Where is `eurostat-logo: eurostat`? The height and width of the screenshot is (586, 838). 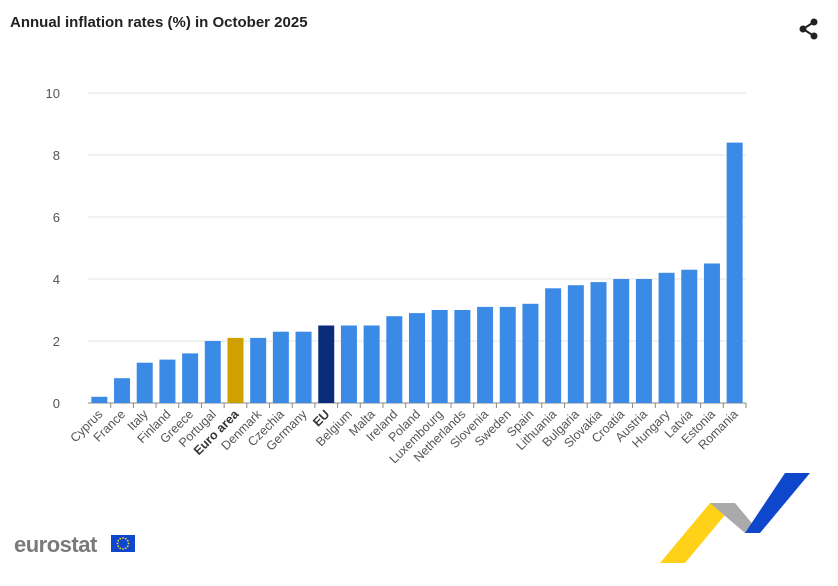 eurostat-logo: eurostat is located at coordinates (55, 544).